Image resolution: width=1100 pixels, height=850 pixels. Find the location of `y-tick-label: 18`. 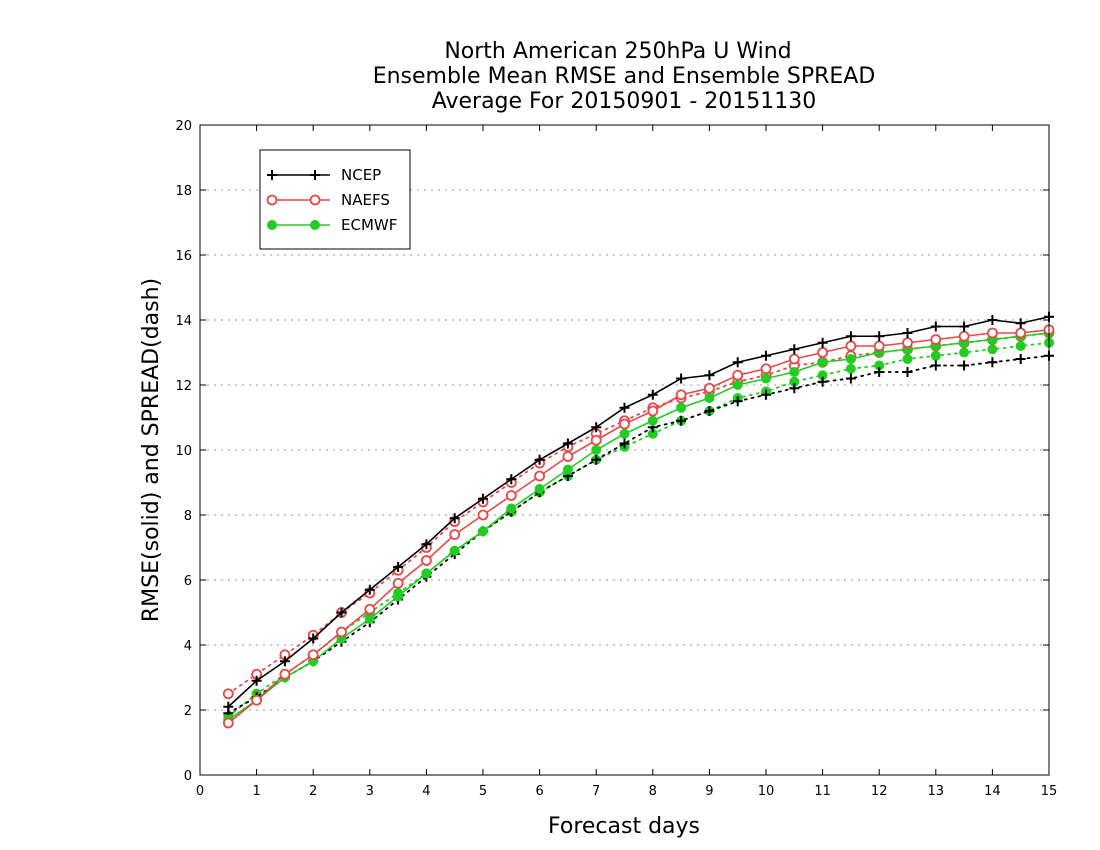

y-tick-label: 18 is located at coordinates (183, 191).